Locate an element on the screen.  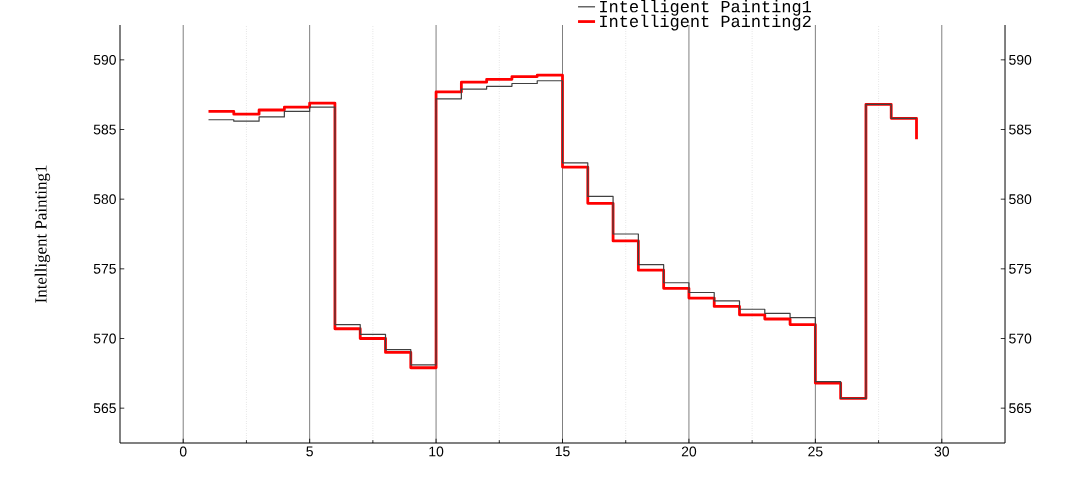
x-tick-label: 10 is located at coordinates (436, 451).